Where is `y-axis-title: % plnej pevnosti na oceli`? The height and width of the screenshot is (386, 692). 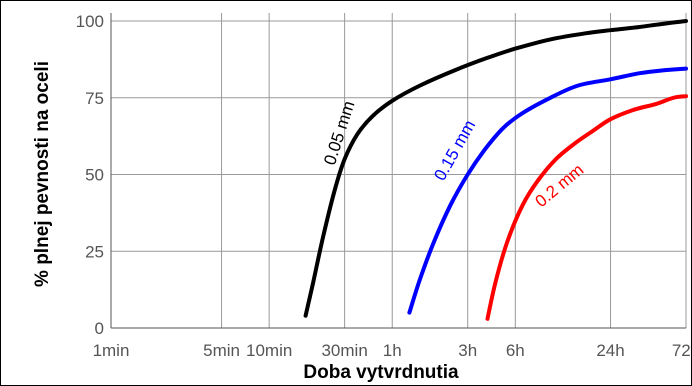
y-axis-title: % plnej pevnosti na oceli is located at coordinates (42, 174).